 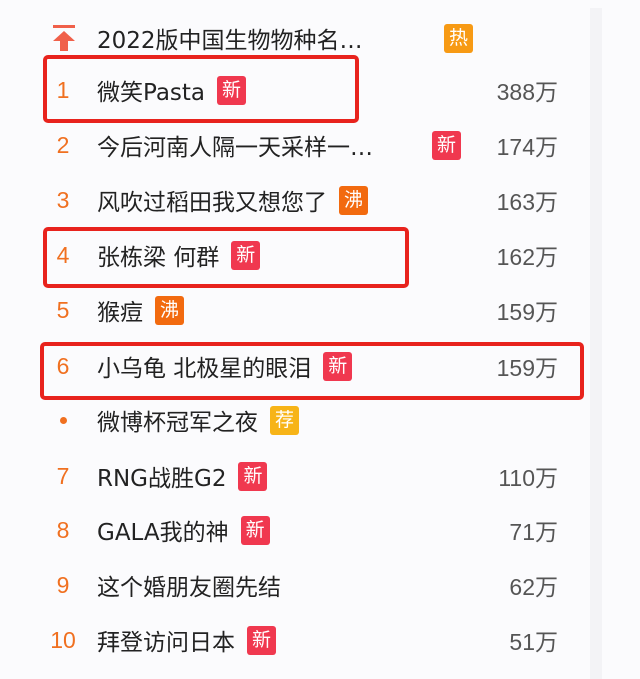 I want to click on hot-search-item: 10 拜登访问日本新 51万, so click(x=295, y=640).